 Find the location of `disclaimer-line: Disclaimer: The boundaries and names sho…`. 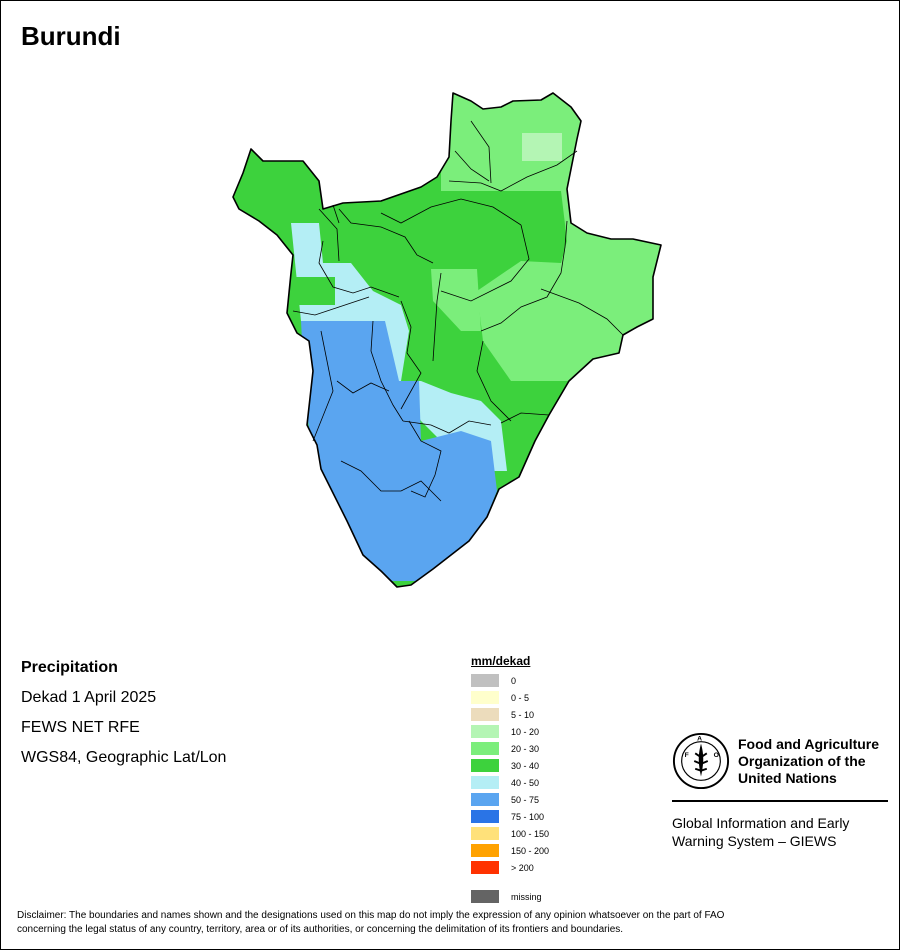

disclaimer-line: Disclaimer: The boundaries and names sho… is located at coordinates (371, 915).